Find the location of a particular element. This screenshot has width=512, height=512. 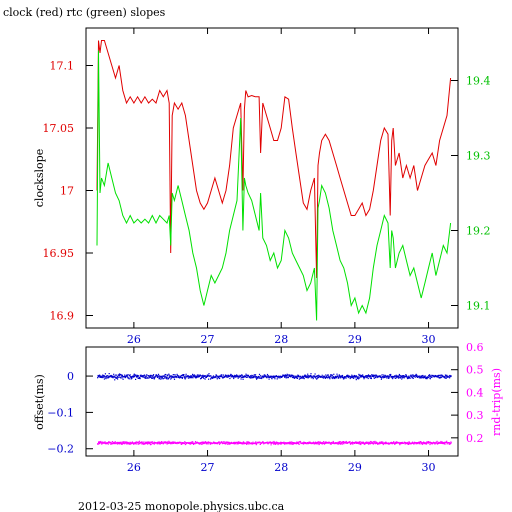

x-tick-label: 29 is located at coordinates (355, 467).